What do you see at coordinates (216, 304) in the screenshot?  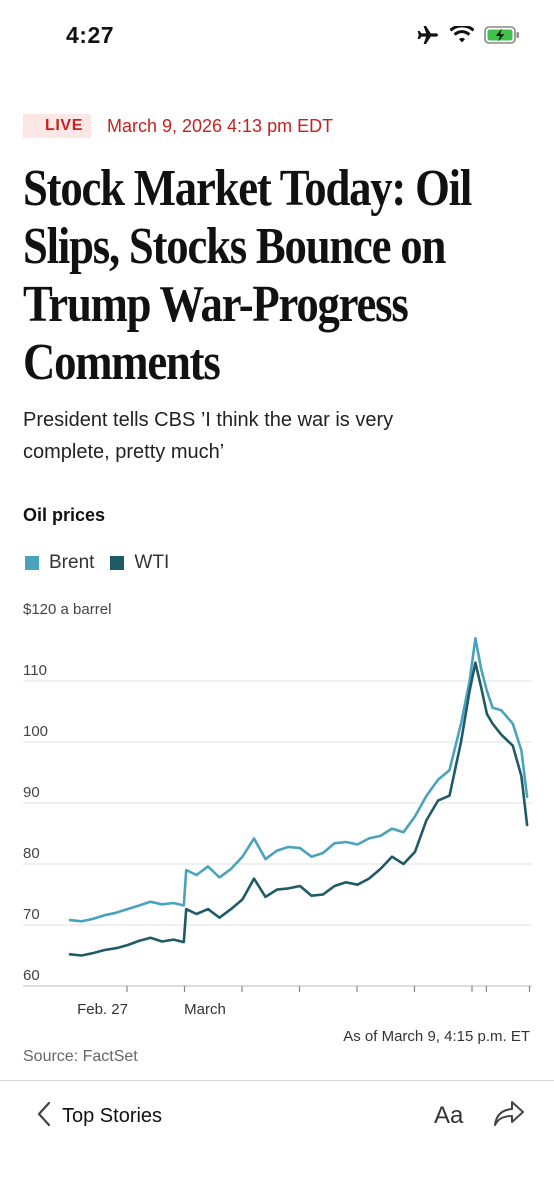 I see `headline-line: Trump War-Progress` at bounding box center [216, 304].